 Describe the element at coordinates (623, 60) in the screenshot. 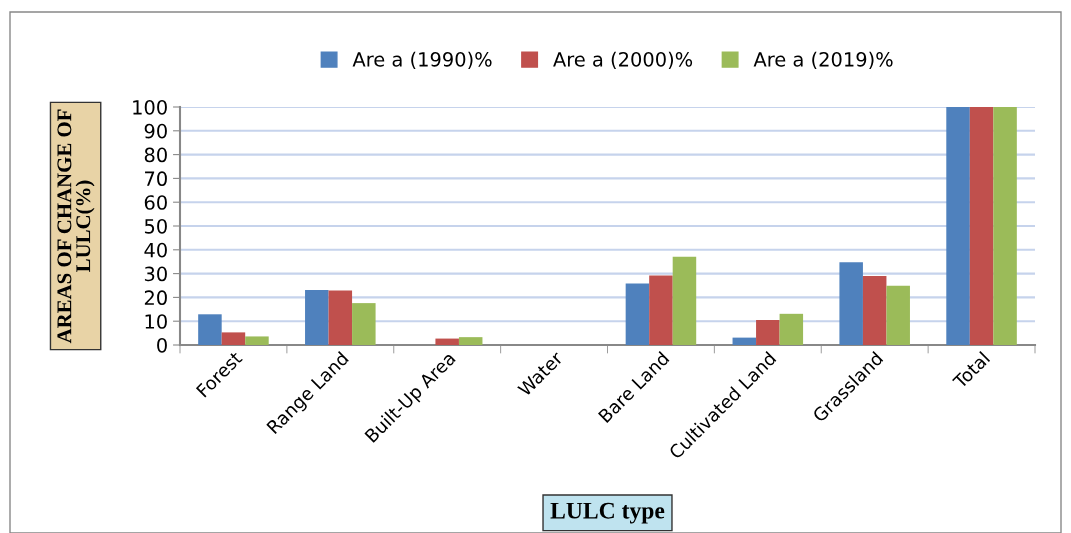

I see `legend-label: Are a (2000)%` at that location.